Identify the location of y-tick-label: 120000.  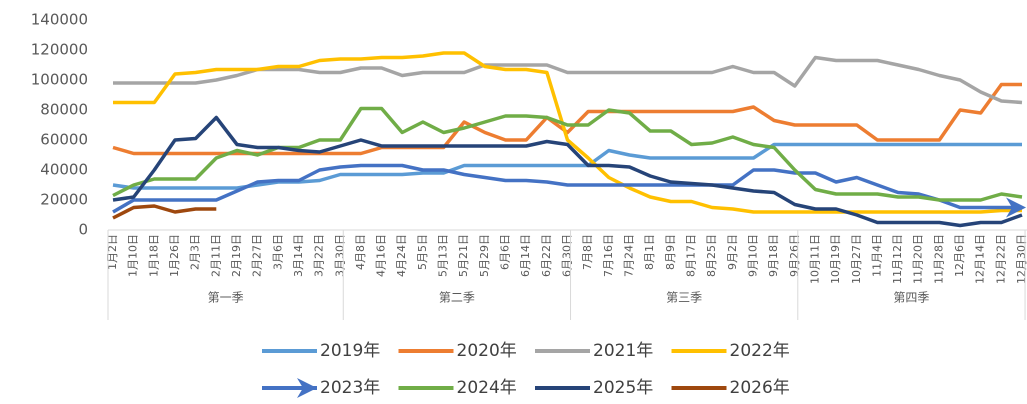
(59, 50).